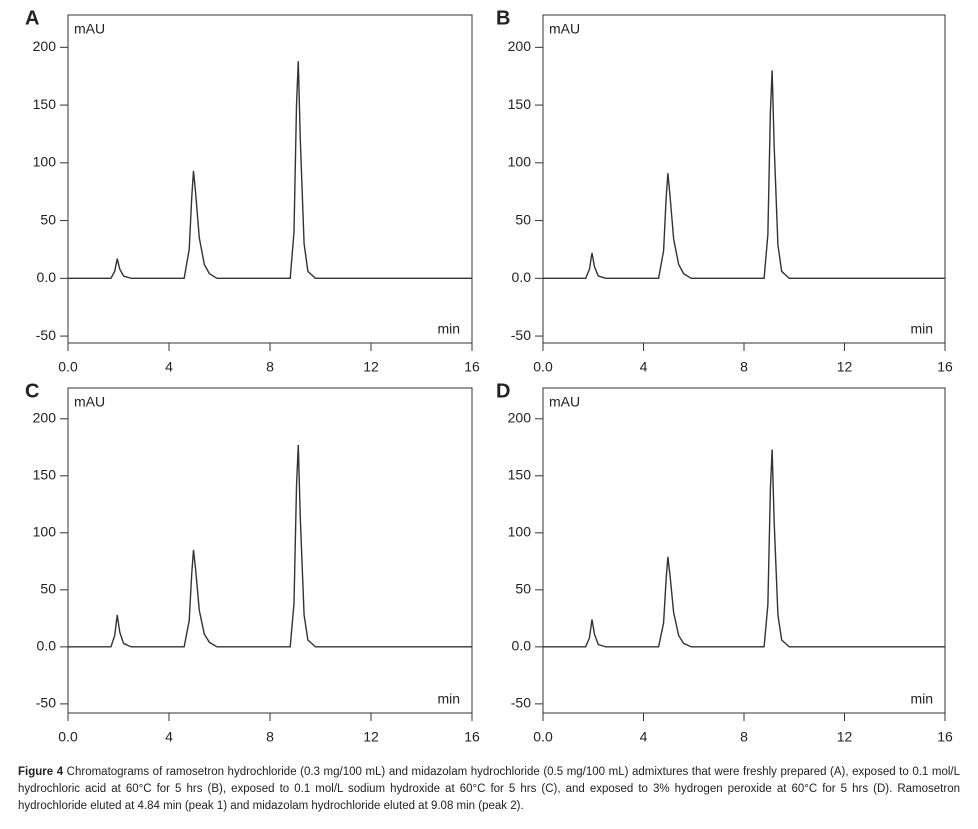  What do you see at coordinates (503, 391) in the screenshot?
I see `panel-label: D` at bounding box center [503, 391].